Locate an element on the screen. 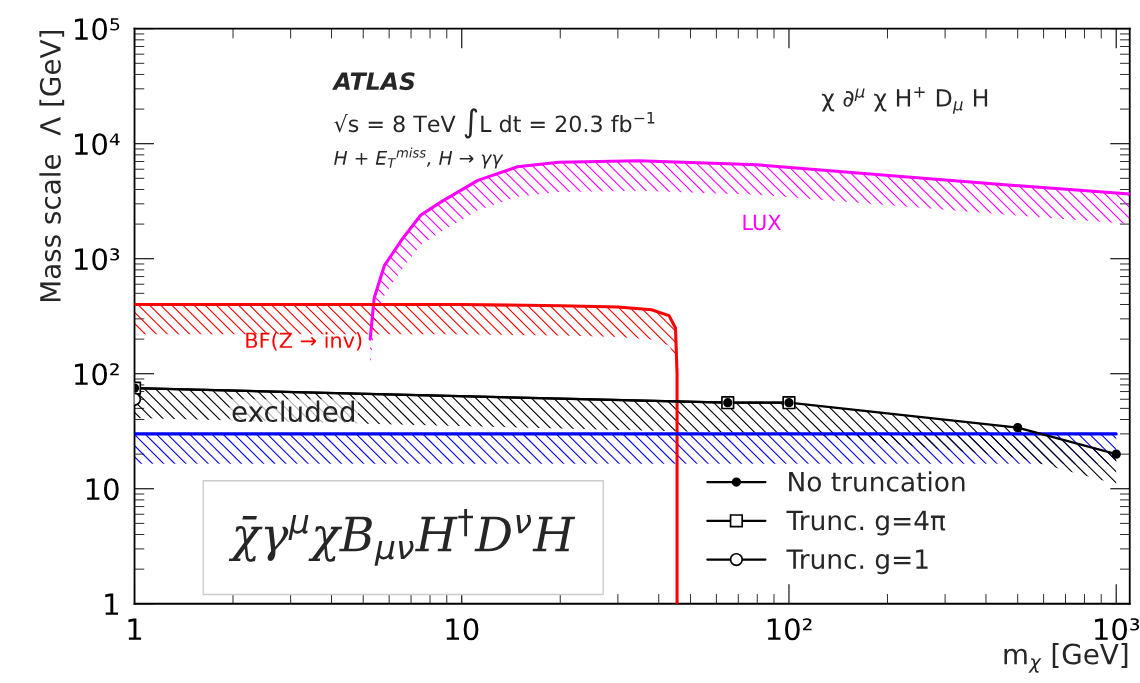  annotation: BF(Z → inv) is located at coordinates (304, 341).